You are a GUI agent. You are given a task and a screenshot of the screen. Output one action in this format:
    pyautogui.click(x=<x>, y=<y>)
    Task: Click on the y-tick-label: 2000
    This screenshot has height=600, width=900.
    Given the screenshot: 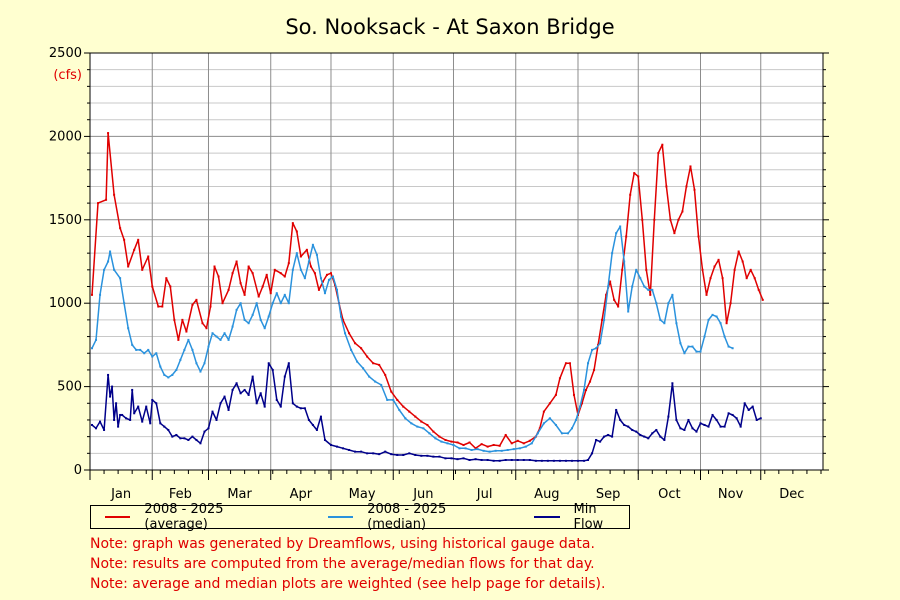 What is the action you would take?
    pyautogui.click(x=65, y=136)
    